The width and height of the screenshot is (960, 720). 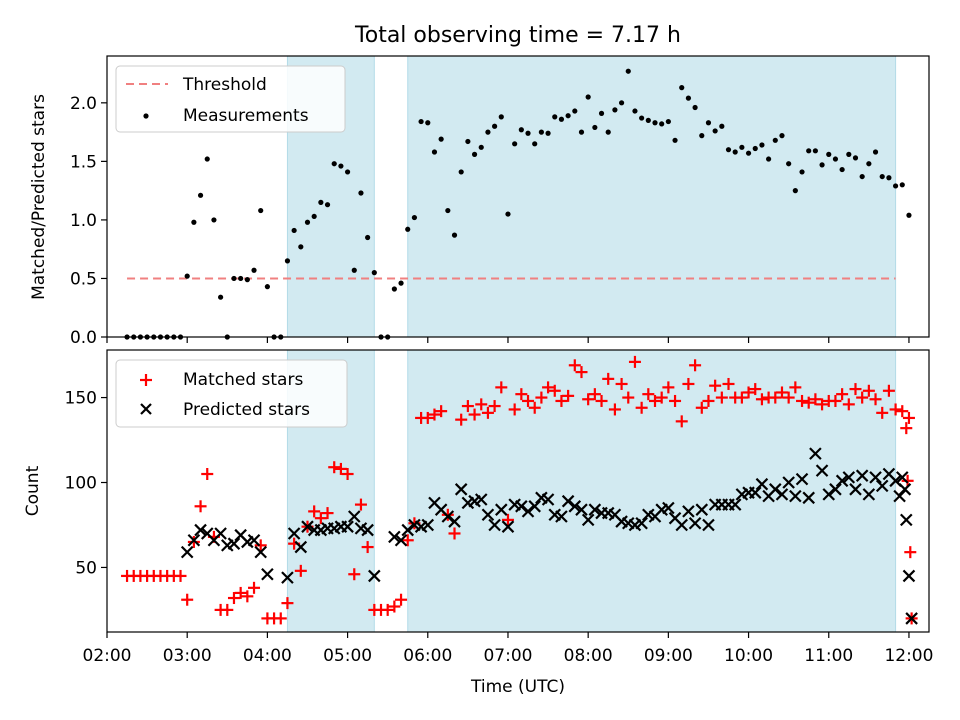 I want to click on measurements-legend-swatch, so click(x=146, y=116).